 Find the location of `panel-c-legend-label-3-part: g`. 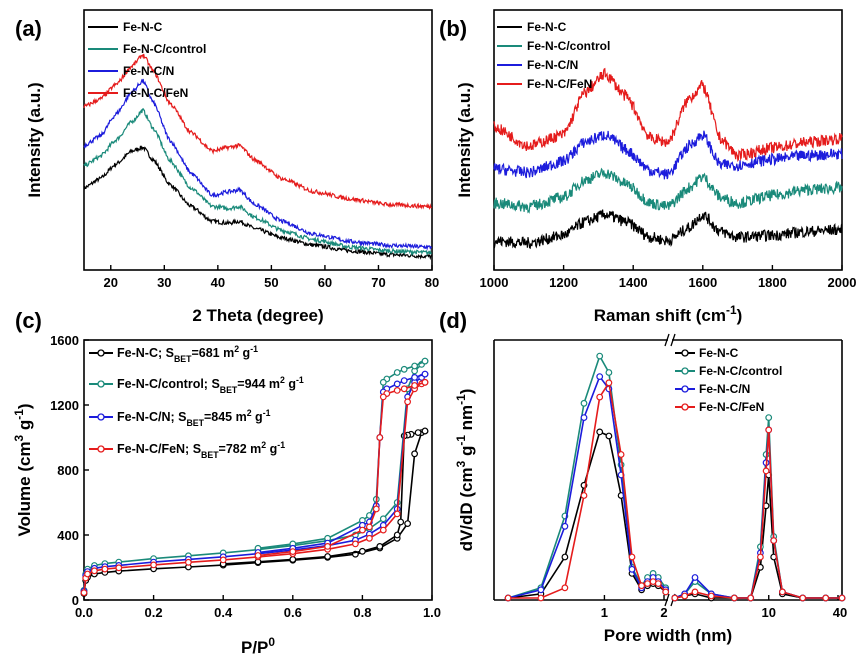

panel-c-legend-label-3-part: g is located at coordinates (271, 449).